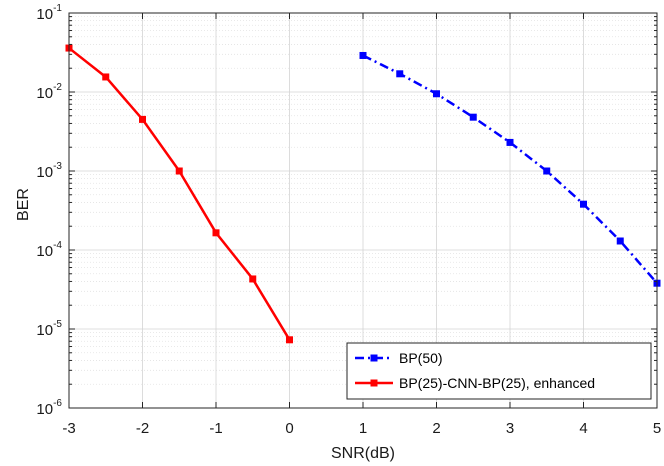 This screenshot has height=466, width=664. I want to click on y-tick-label: 10⁻⁴, so click(49, 250).